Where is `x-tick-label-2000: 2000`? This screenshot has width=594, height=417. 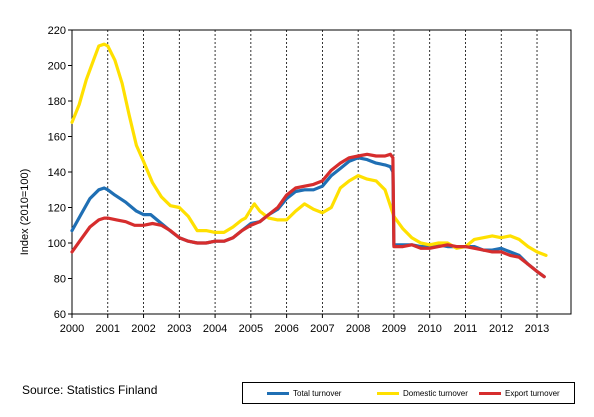
x-tick-label-2000: 2000 is located at coordinates (72, 329).